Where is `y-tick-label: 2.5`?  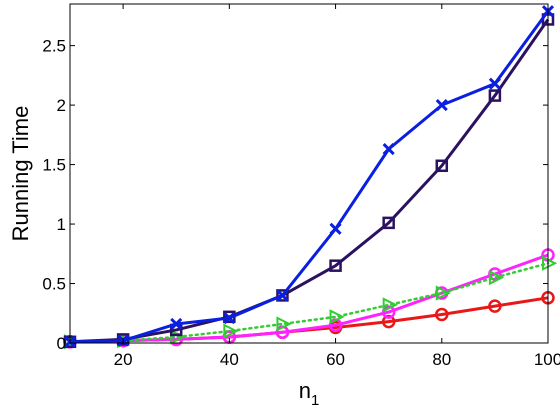 y-tick-label: 2.5 is located at coordinates (54, 46).